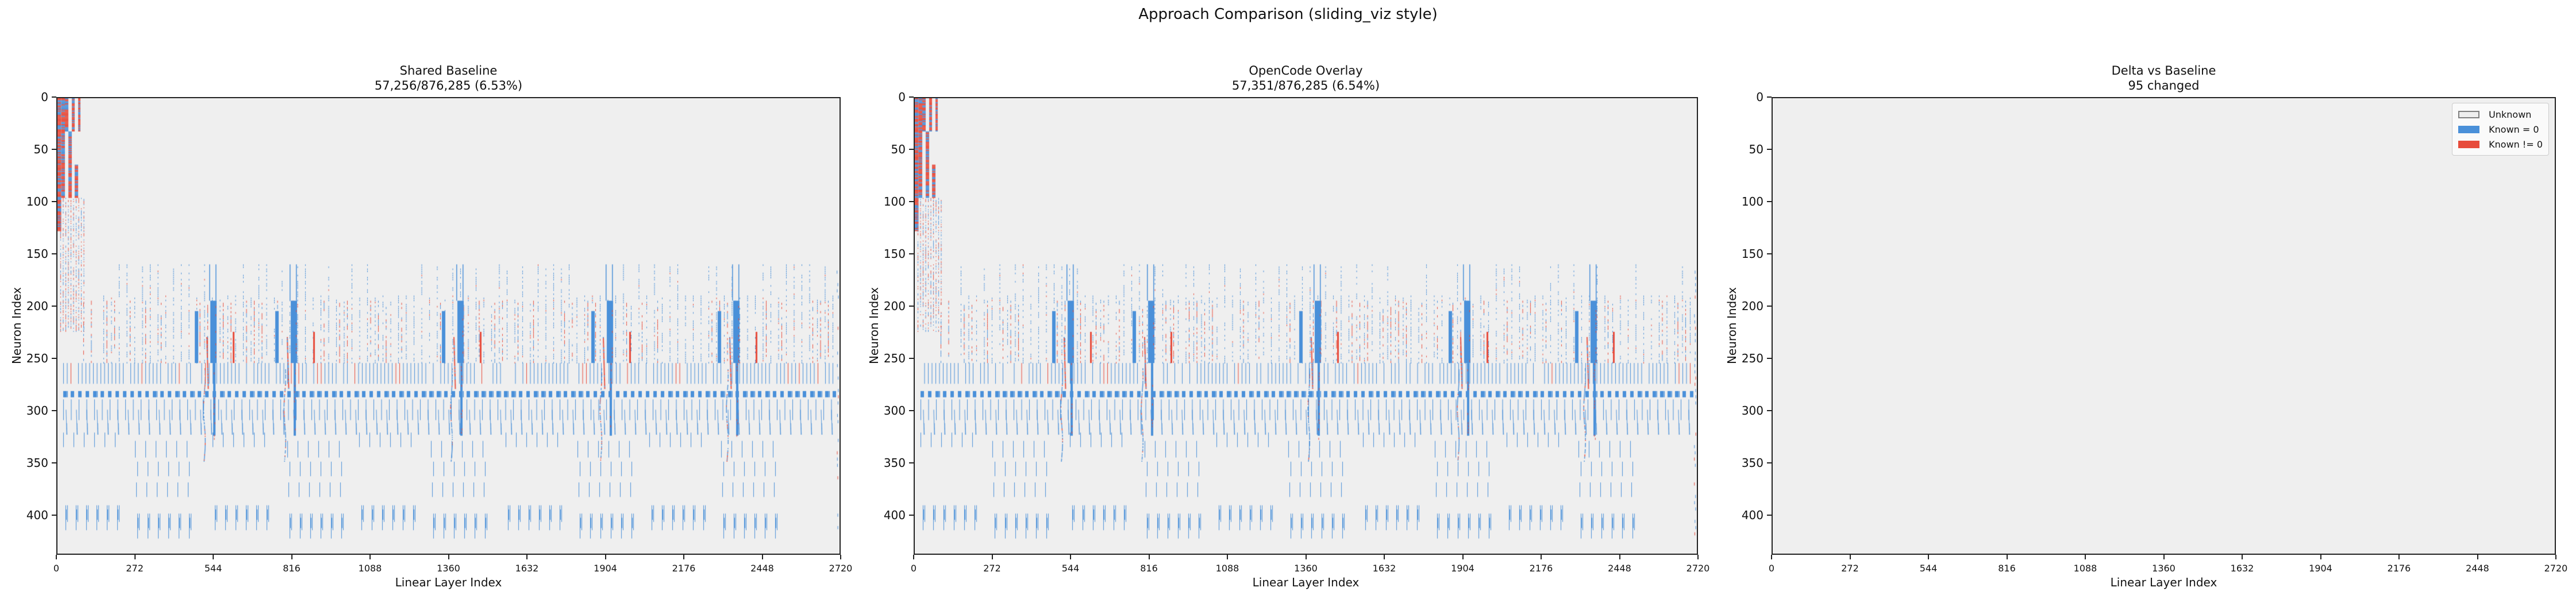 This screenshot has width=2576, height=599. What do you see at coordinates (448, 78) in the screenshot?
I see `panel-title: Shared Baseline 57,256/876,285 (6.53%)` at bounding box center [448, 78].